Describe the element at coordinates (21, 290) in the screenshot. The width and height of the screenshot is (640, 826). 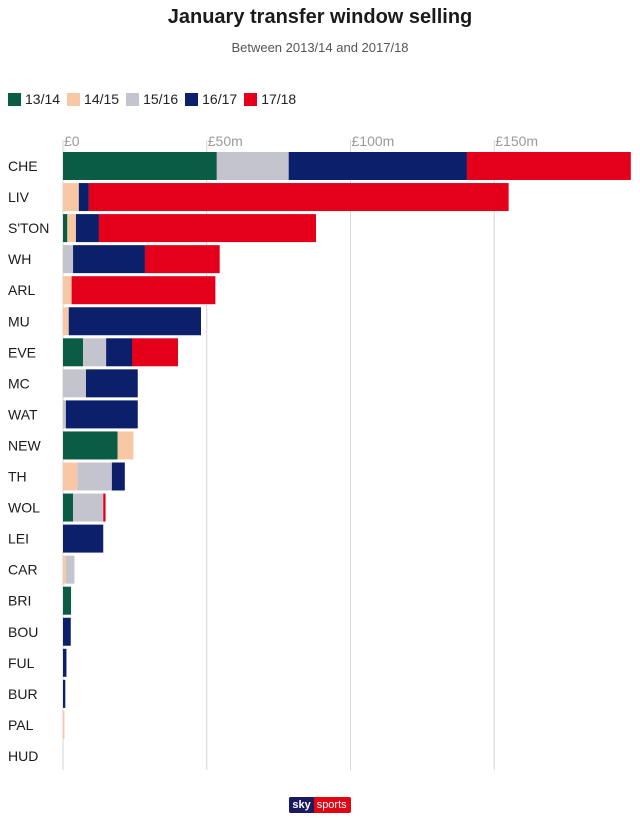
I see `category-label: ARL` at that location.